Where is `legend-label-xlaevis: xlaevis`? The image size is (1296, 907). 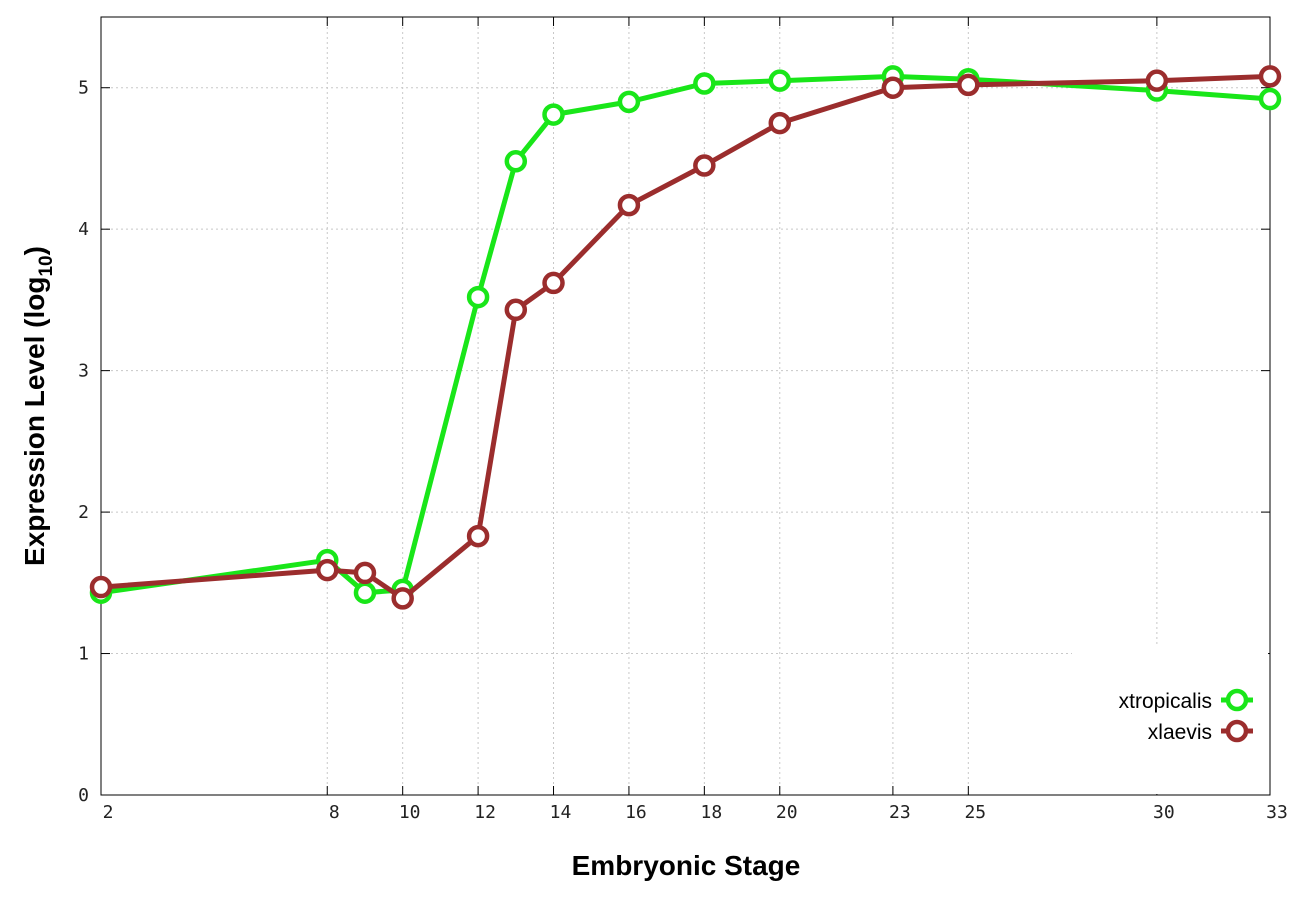
legend-label-xlaevis: xlaevis is located at coordinates (1180, 732).